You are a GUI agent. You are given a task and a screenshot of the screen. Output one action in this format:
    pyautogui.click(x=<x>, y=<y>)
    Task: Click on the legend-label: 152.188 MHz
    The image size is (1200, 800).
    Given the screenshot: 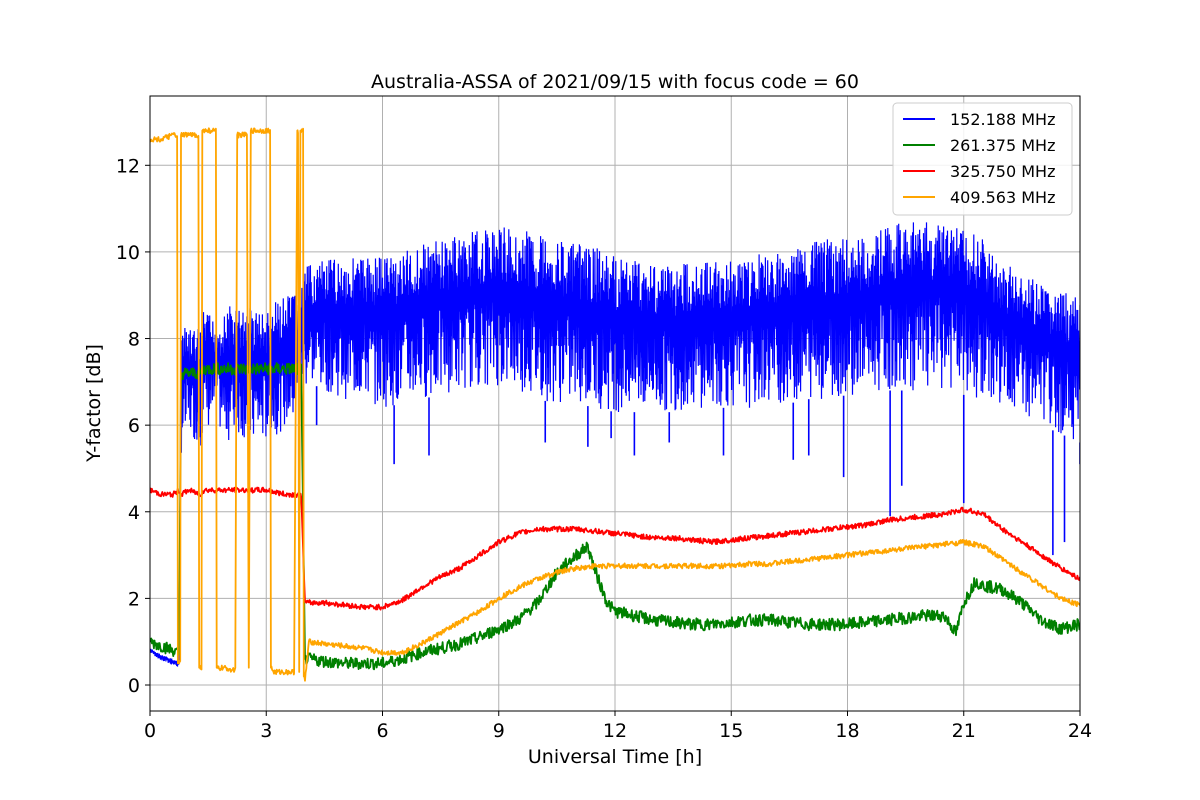 What is the action you would take?
    pyautogui.click(x=1002, y=119)
    